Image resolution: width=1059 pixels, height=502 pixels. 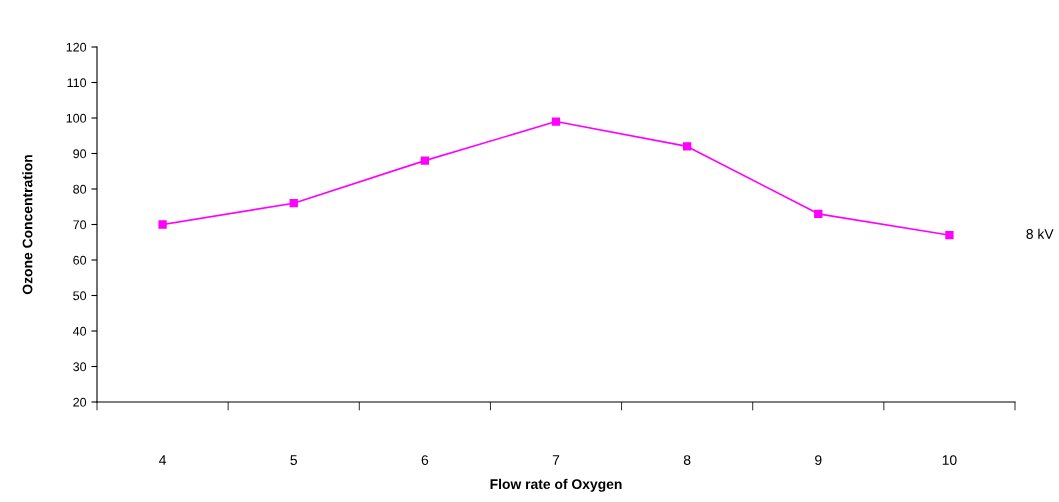 What do you see at coordinates (556, 485) in the screenshot?
I see `x-axis-title: Flow rate of Oxygen` at bounding box center [556, 485].